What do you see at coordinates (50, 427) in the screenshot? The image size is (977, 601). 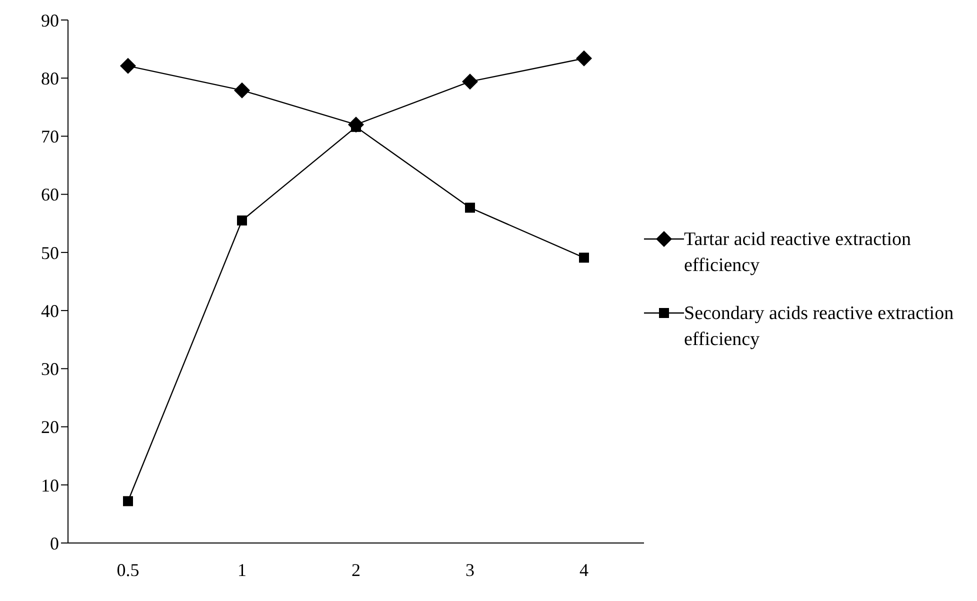 I see `y-tick-label: 20` at bounding box center [50, 427].